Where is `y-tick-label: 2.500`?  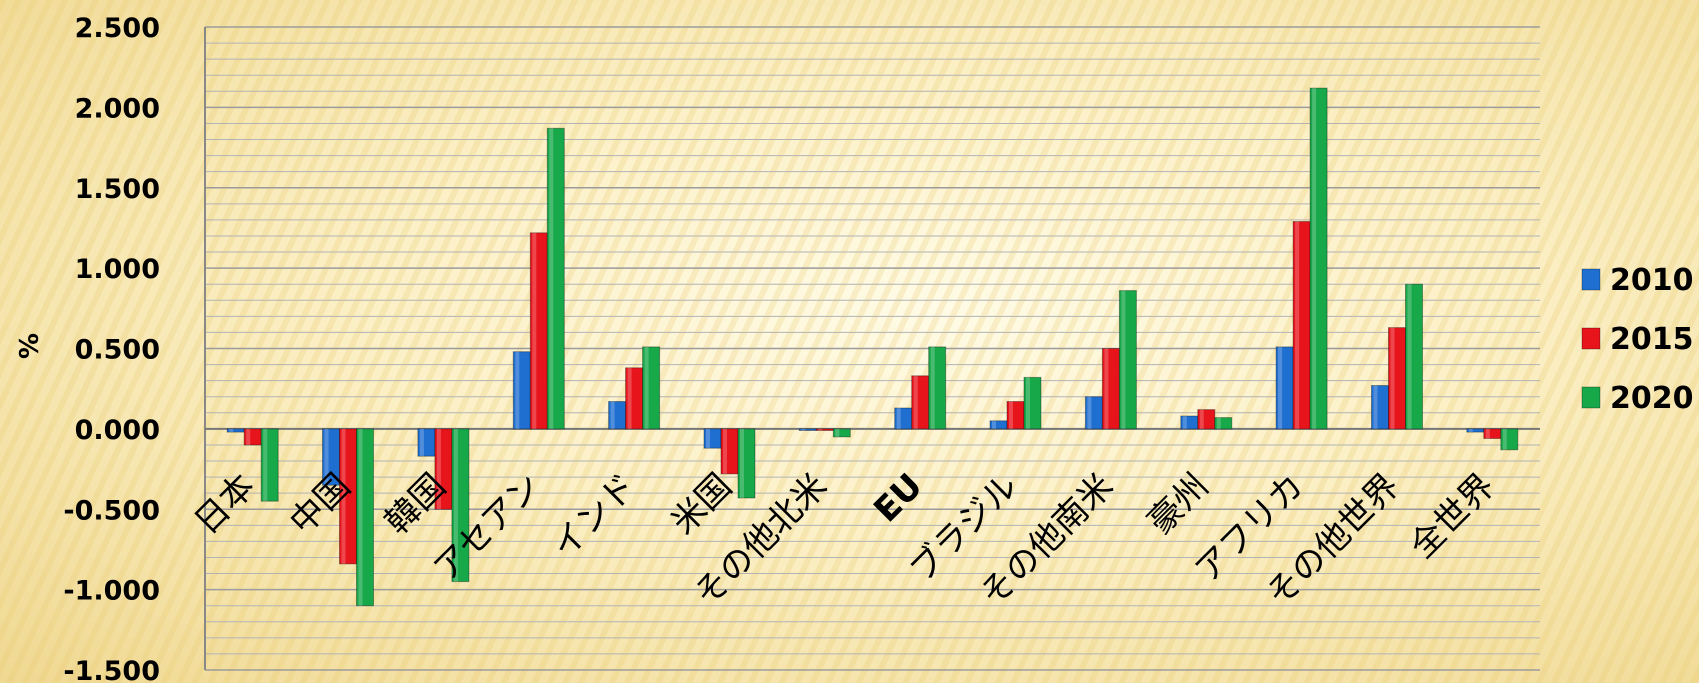 y-tick-label: 2.500 is located at coordinates (117, 28).